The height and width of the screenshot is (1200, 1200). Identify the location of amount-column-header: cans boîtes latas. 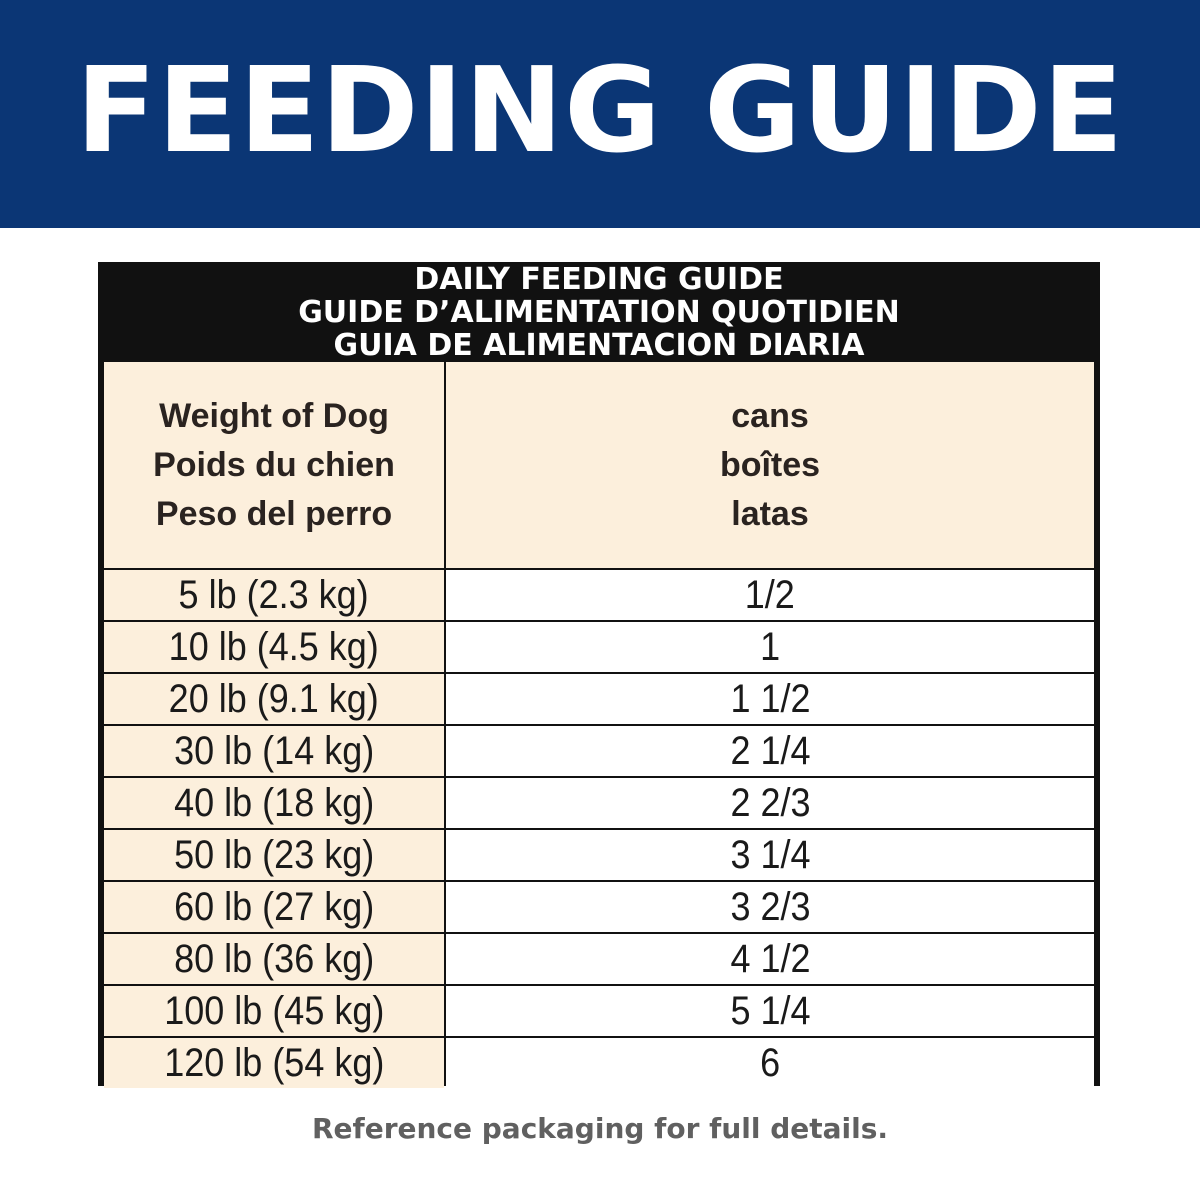
(770, 465).